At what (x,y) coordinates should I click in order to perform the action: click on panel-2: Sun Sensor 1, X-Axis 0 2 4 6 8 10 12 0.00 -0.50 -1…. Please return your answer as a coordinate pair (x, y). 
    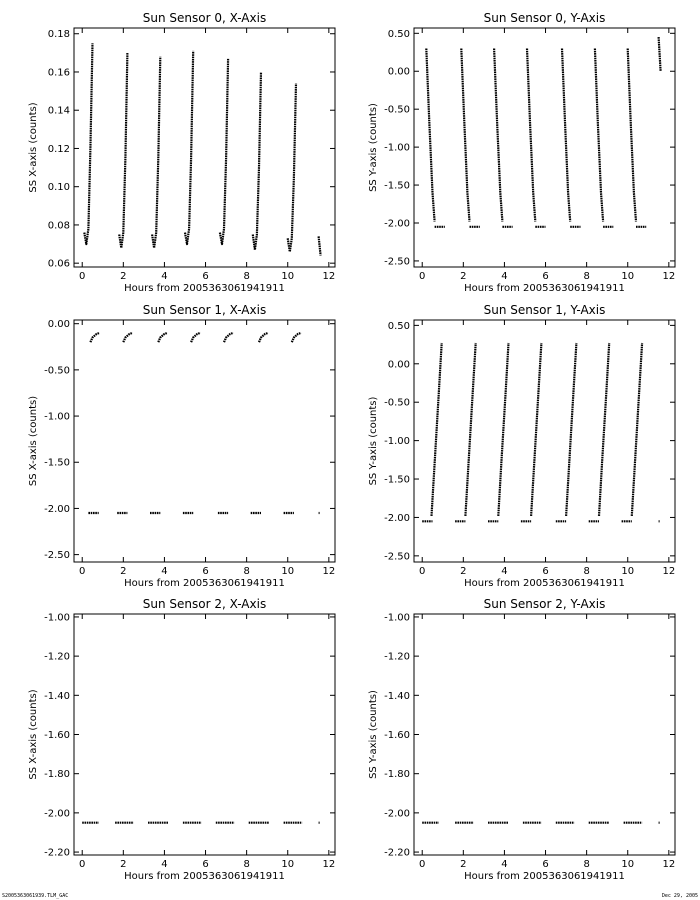
    Looking at the image, I should click on (182, 446).